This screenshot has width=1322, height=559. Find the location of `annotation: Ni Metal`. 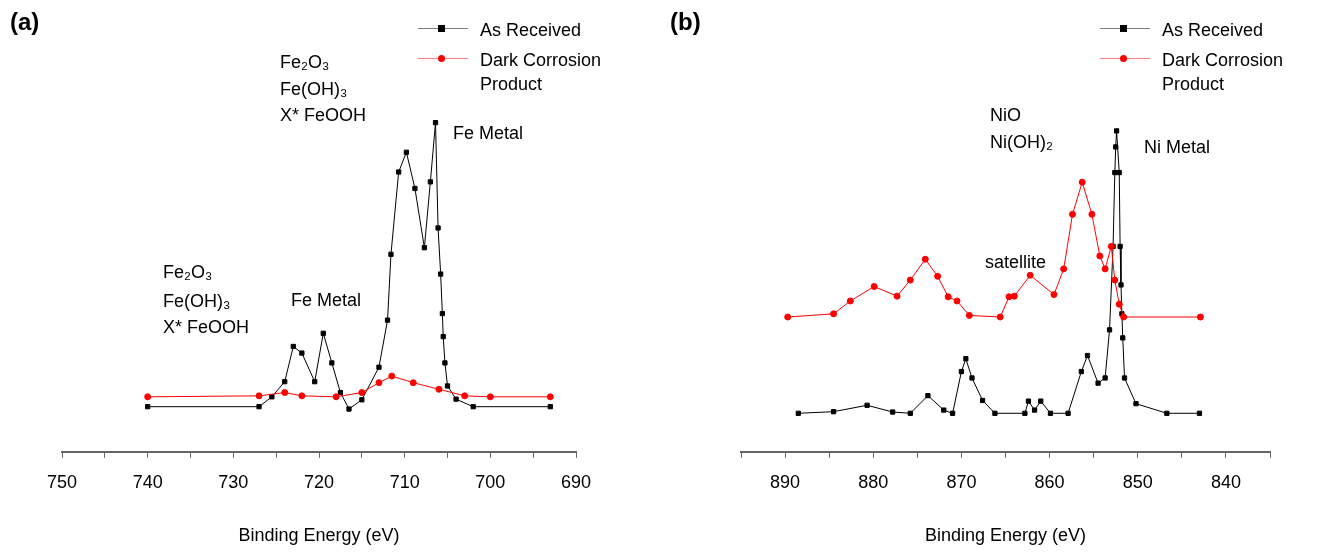

annotation: Ni Metal is located at coordinates (1177, 147).